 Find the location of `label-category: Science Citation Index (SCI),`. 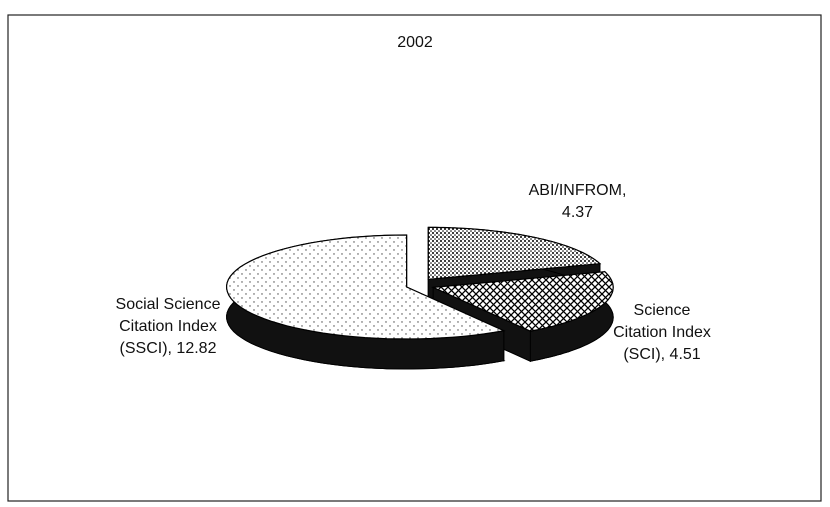

label-category: Science Citation Index (SCI), is located at coordinates (662, 332).